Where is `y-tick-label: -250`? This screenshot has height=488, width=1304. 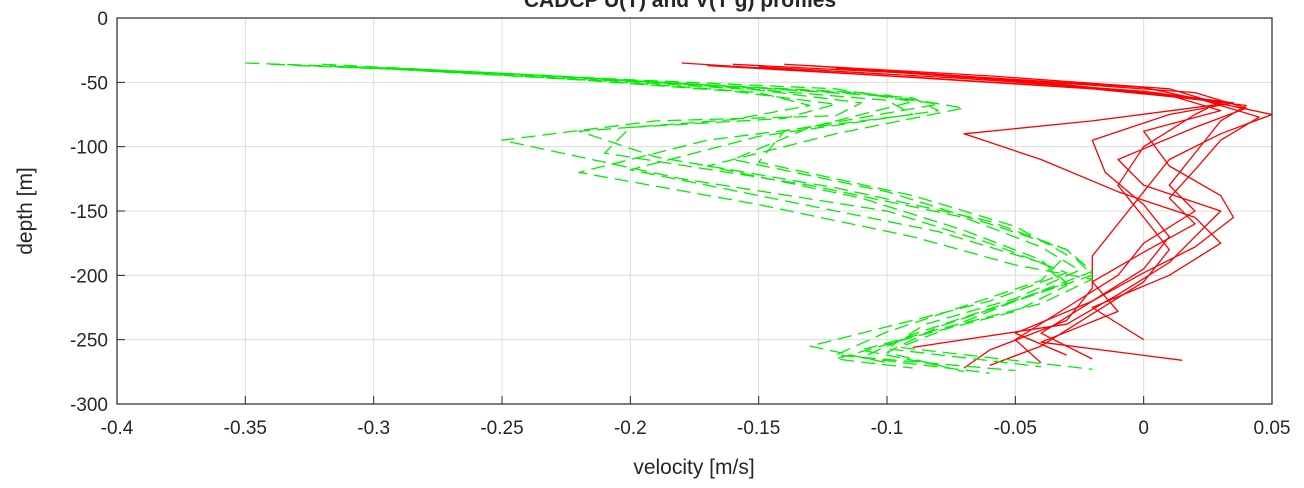 y-tick-label: -250 is located at coordinates (89, 341).